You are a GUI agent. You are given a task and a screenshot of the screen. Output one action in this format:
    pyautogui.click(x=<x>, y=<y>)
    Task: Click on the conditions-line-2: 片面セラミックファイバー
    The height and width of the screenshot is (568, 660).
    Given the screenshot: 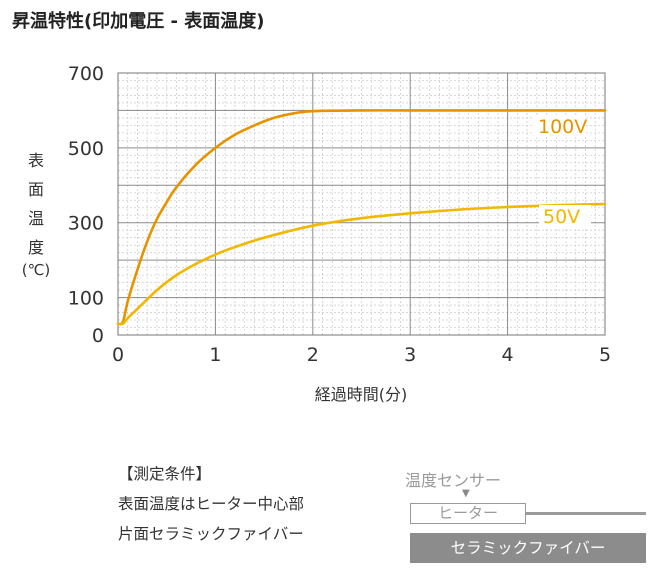 What is the action you would take?
    pyautogui.click(x=211, y=534)
    